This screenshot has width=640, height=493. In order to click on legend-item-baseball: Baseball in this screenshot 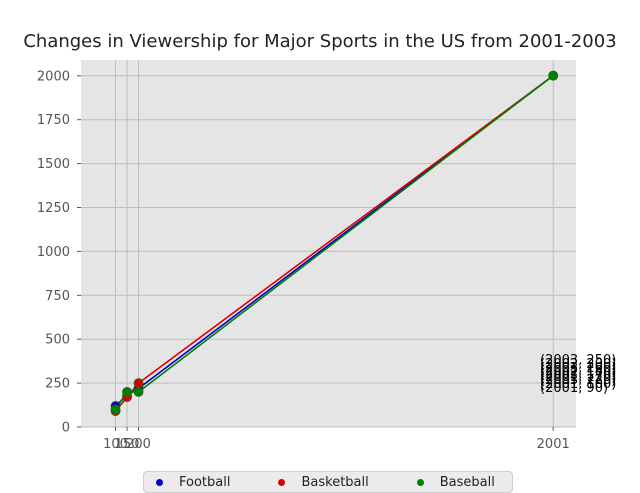, I will do `click(455, 482)`.